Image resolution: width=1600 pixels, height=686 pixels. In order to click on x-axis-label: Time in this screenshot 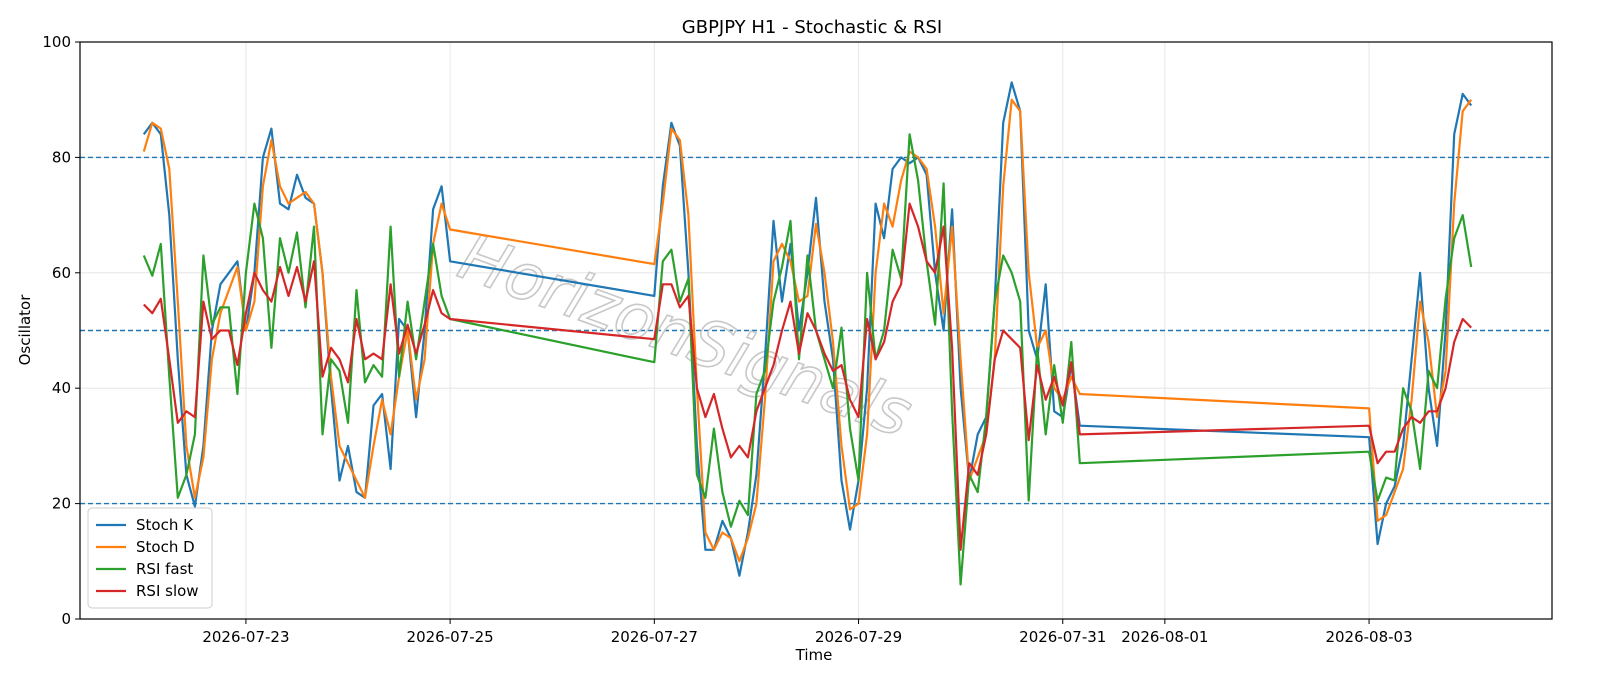, I will do `click(814, 655)`.